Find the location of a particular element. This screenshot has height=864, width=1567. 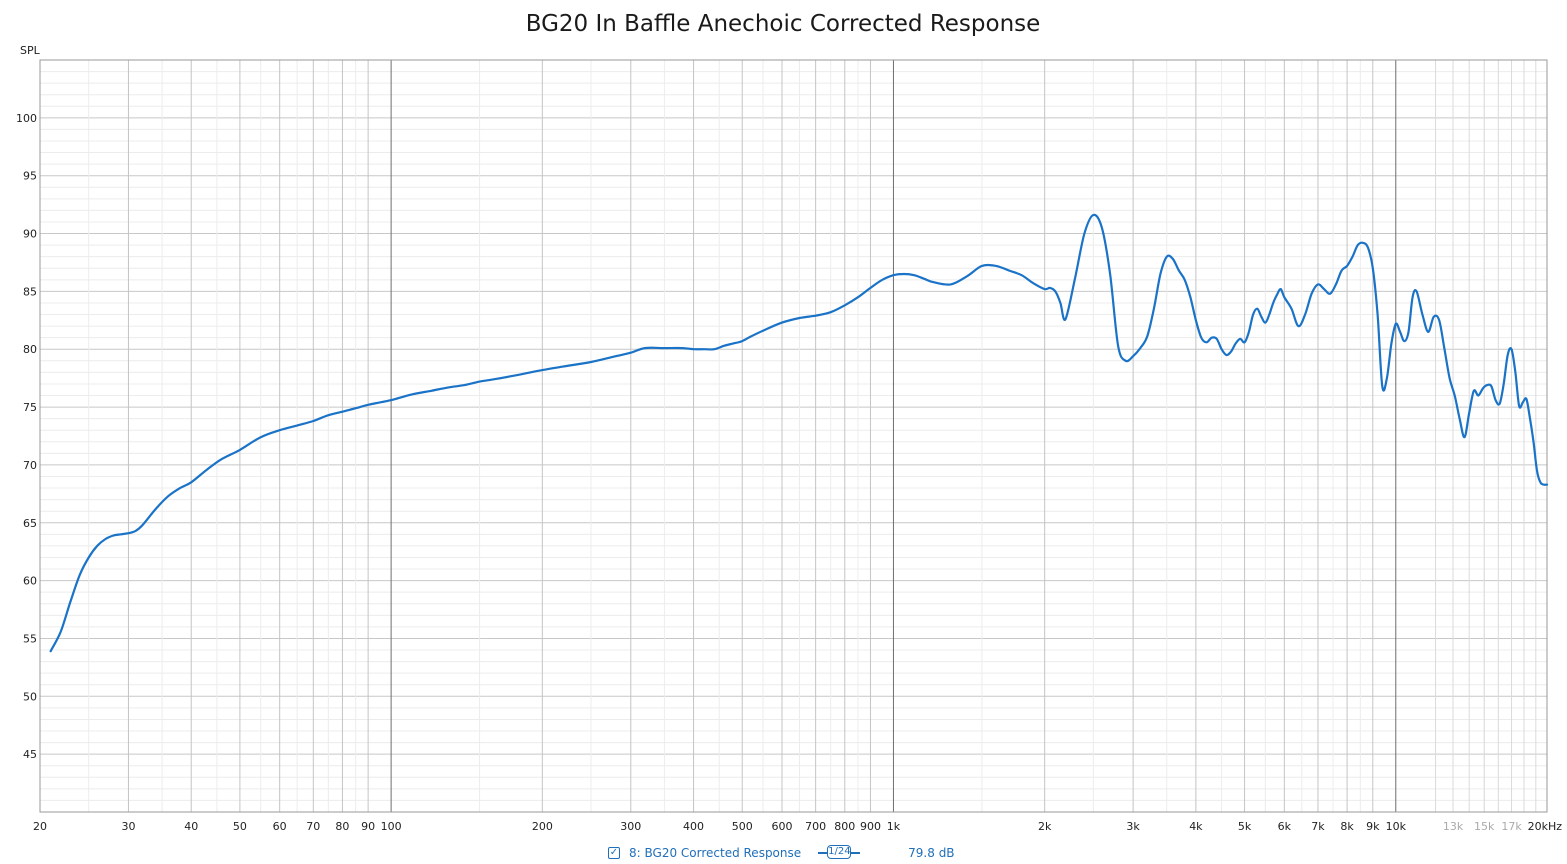

cursor-value-readout: 79.8 dB is located at coordinates (931, 853).